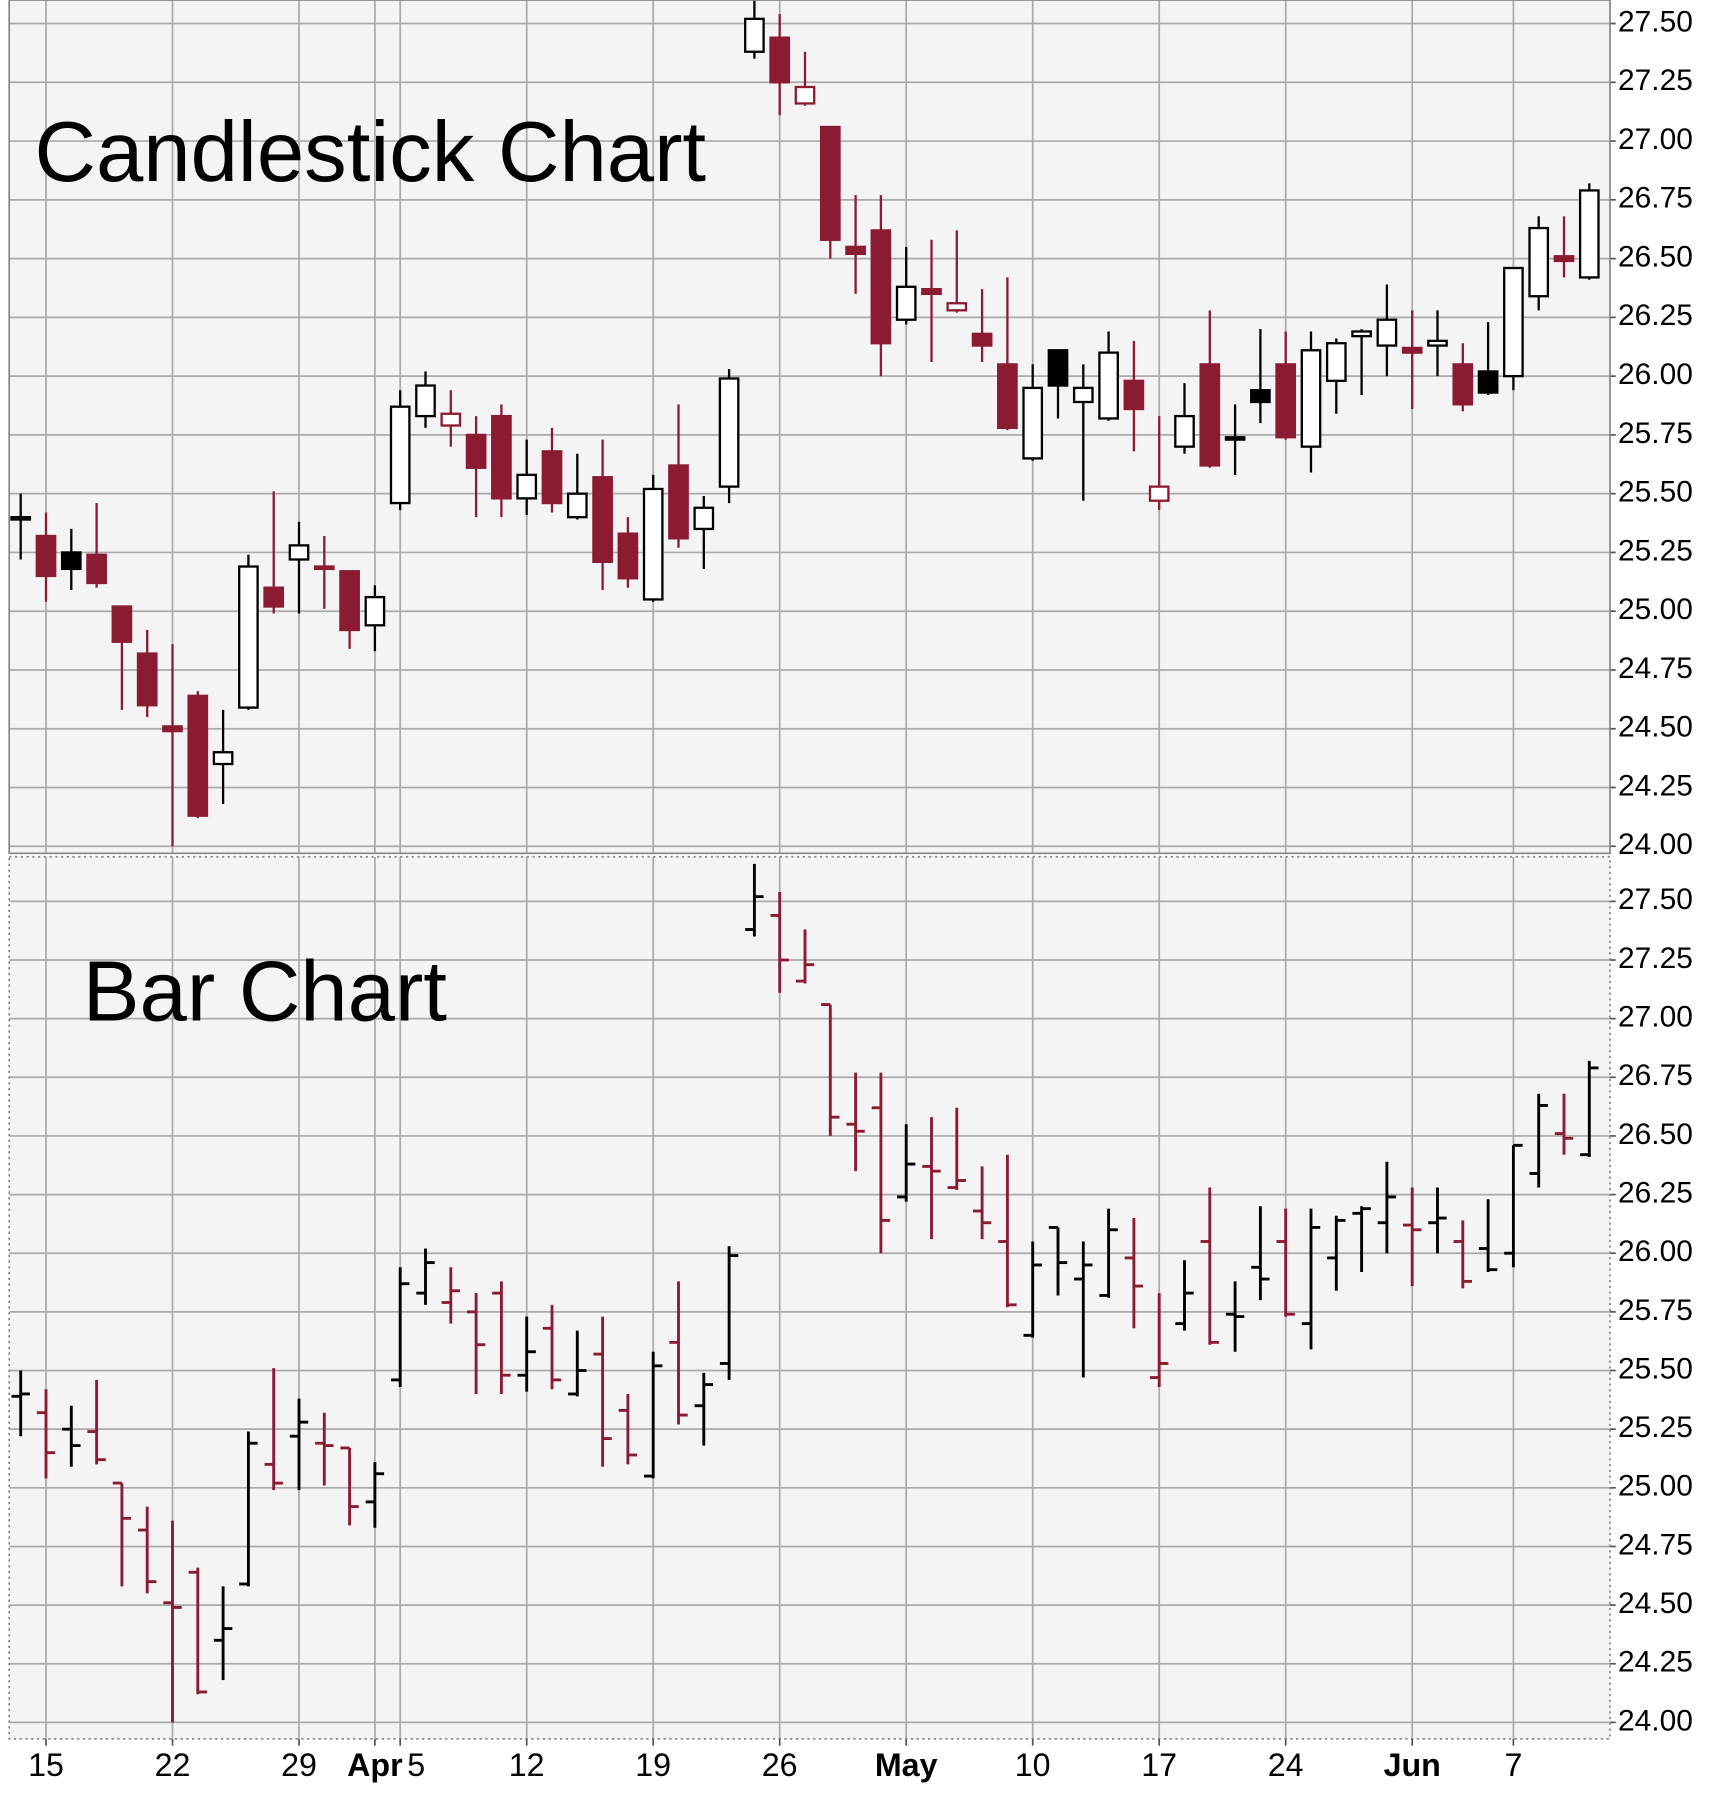  I want to click on x-tick-label: Jun, so click(1412, 1765).